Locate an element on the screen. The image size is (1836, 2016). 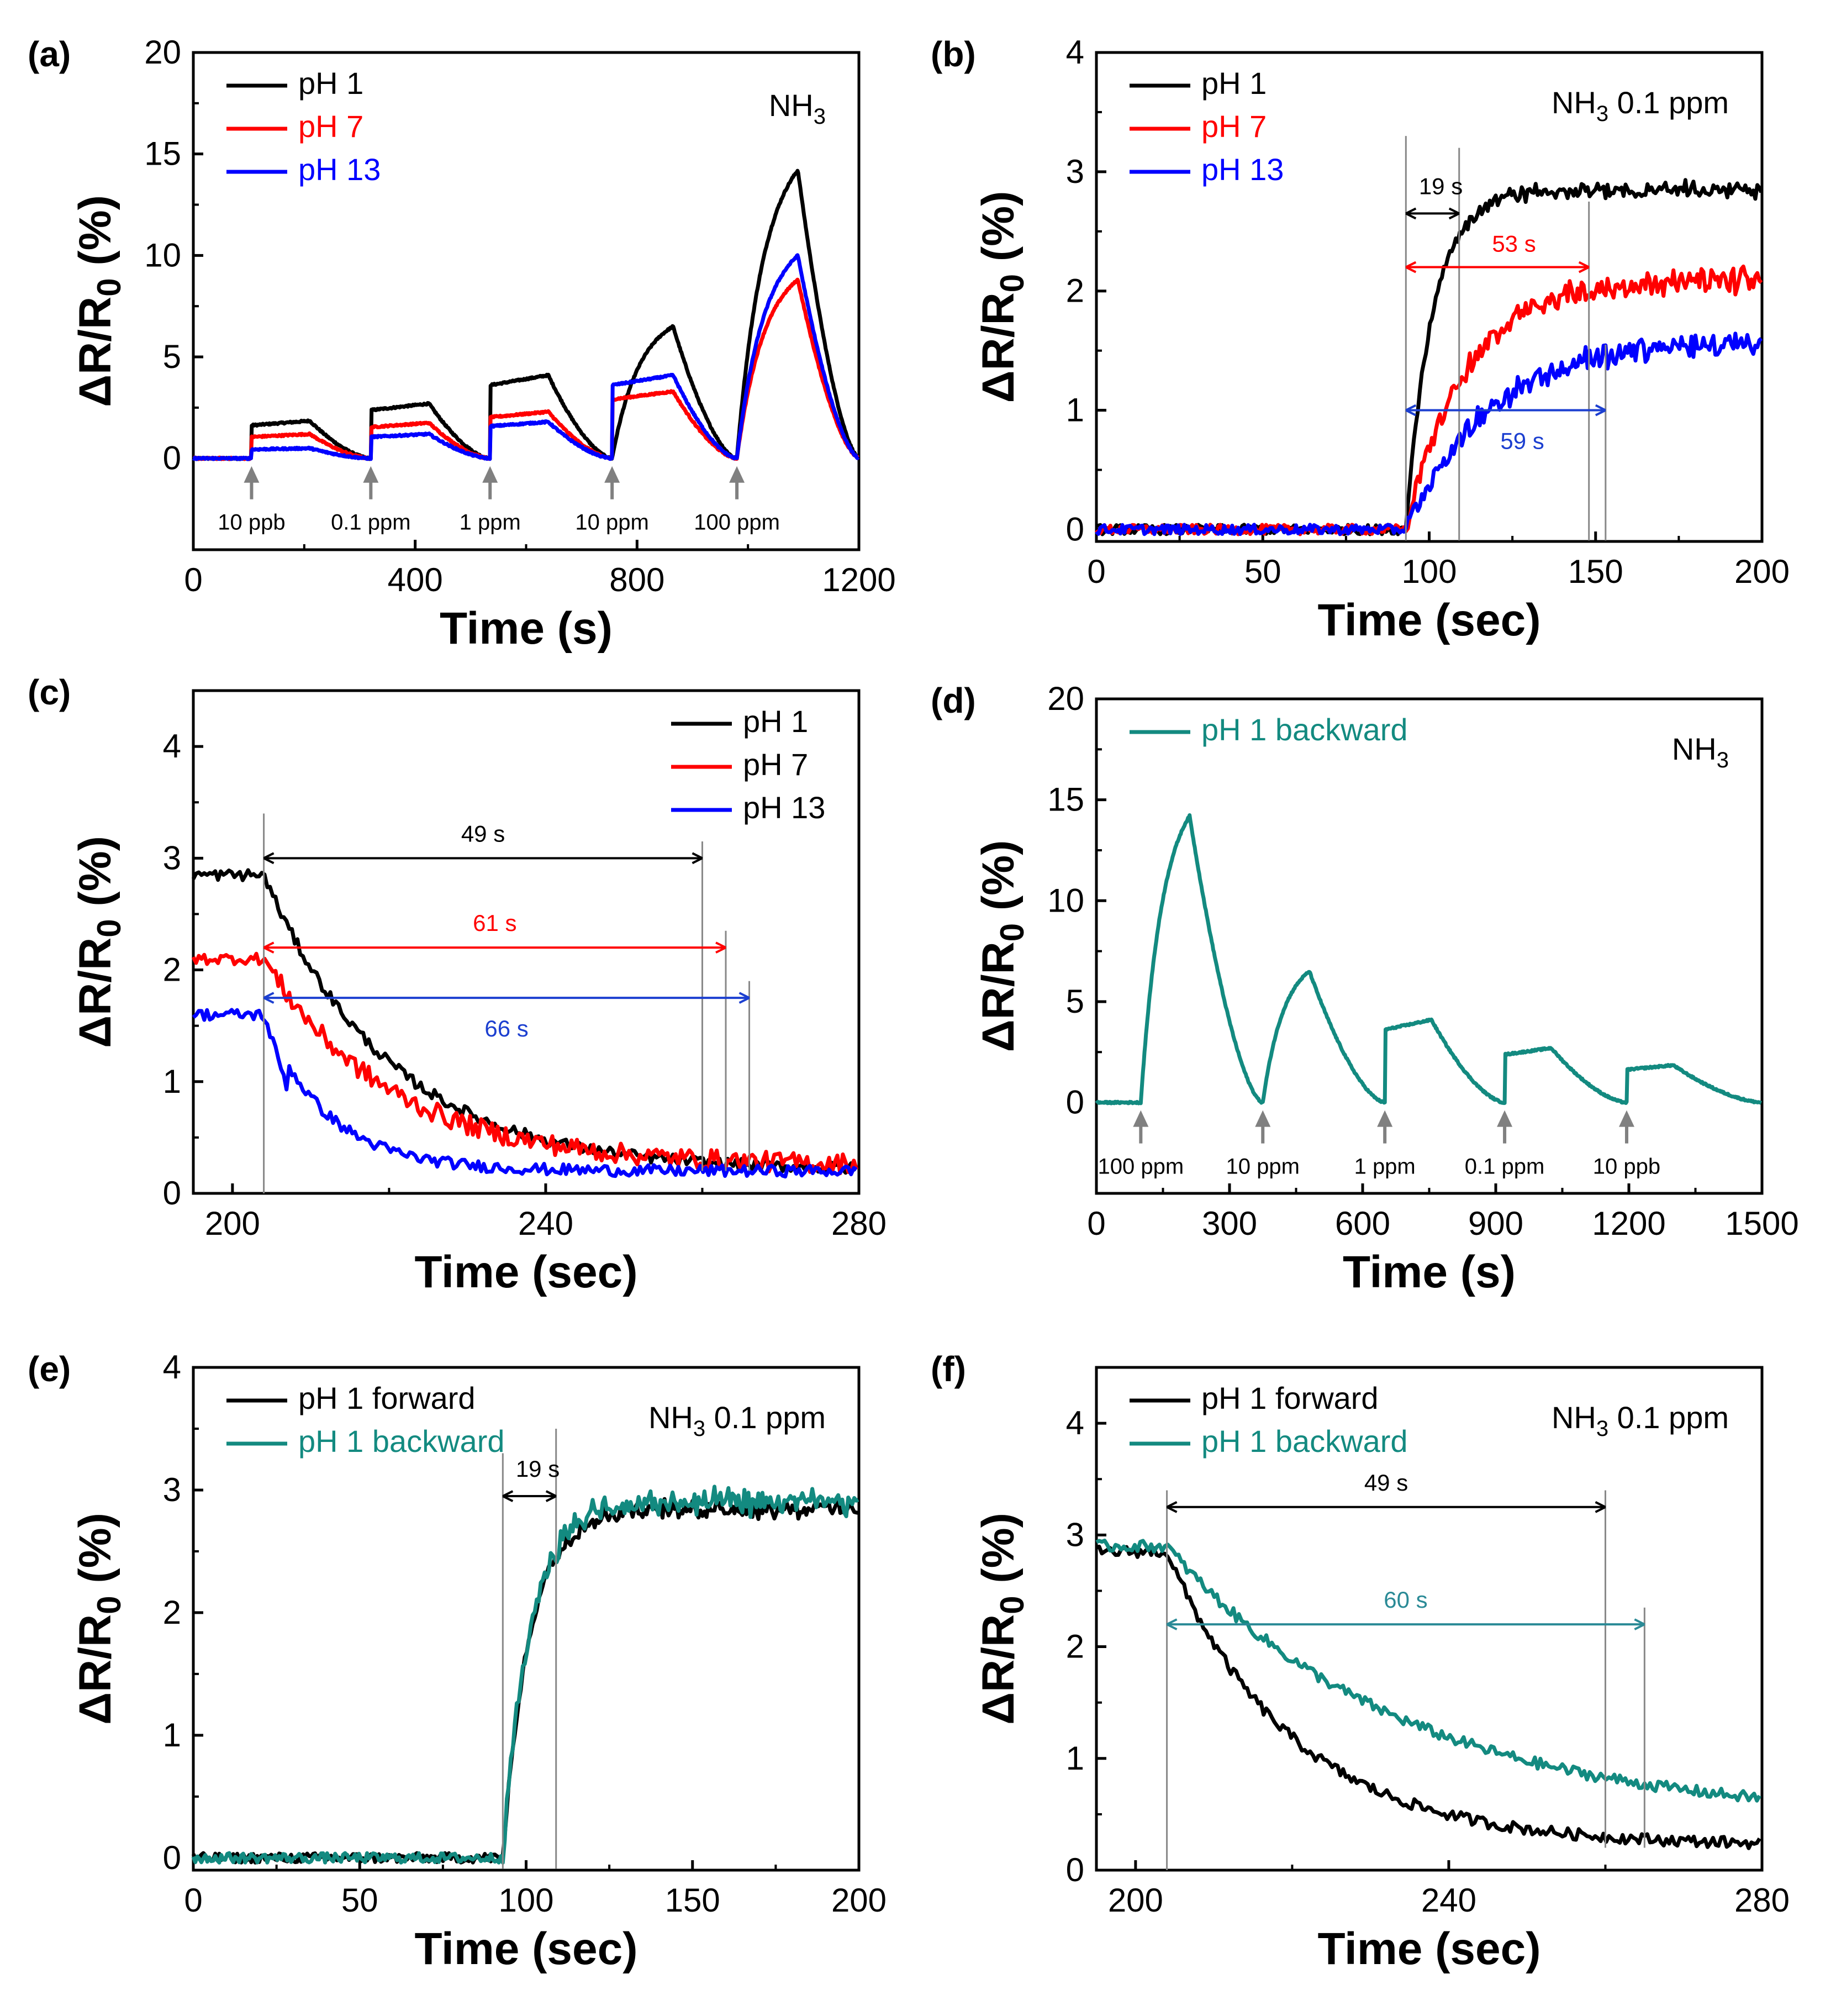
exposure-label: 0.1 ppm is located at coordinates (1505, 1167).